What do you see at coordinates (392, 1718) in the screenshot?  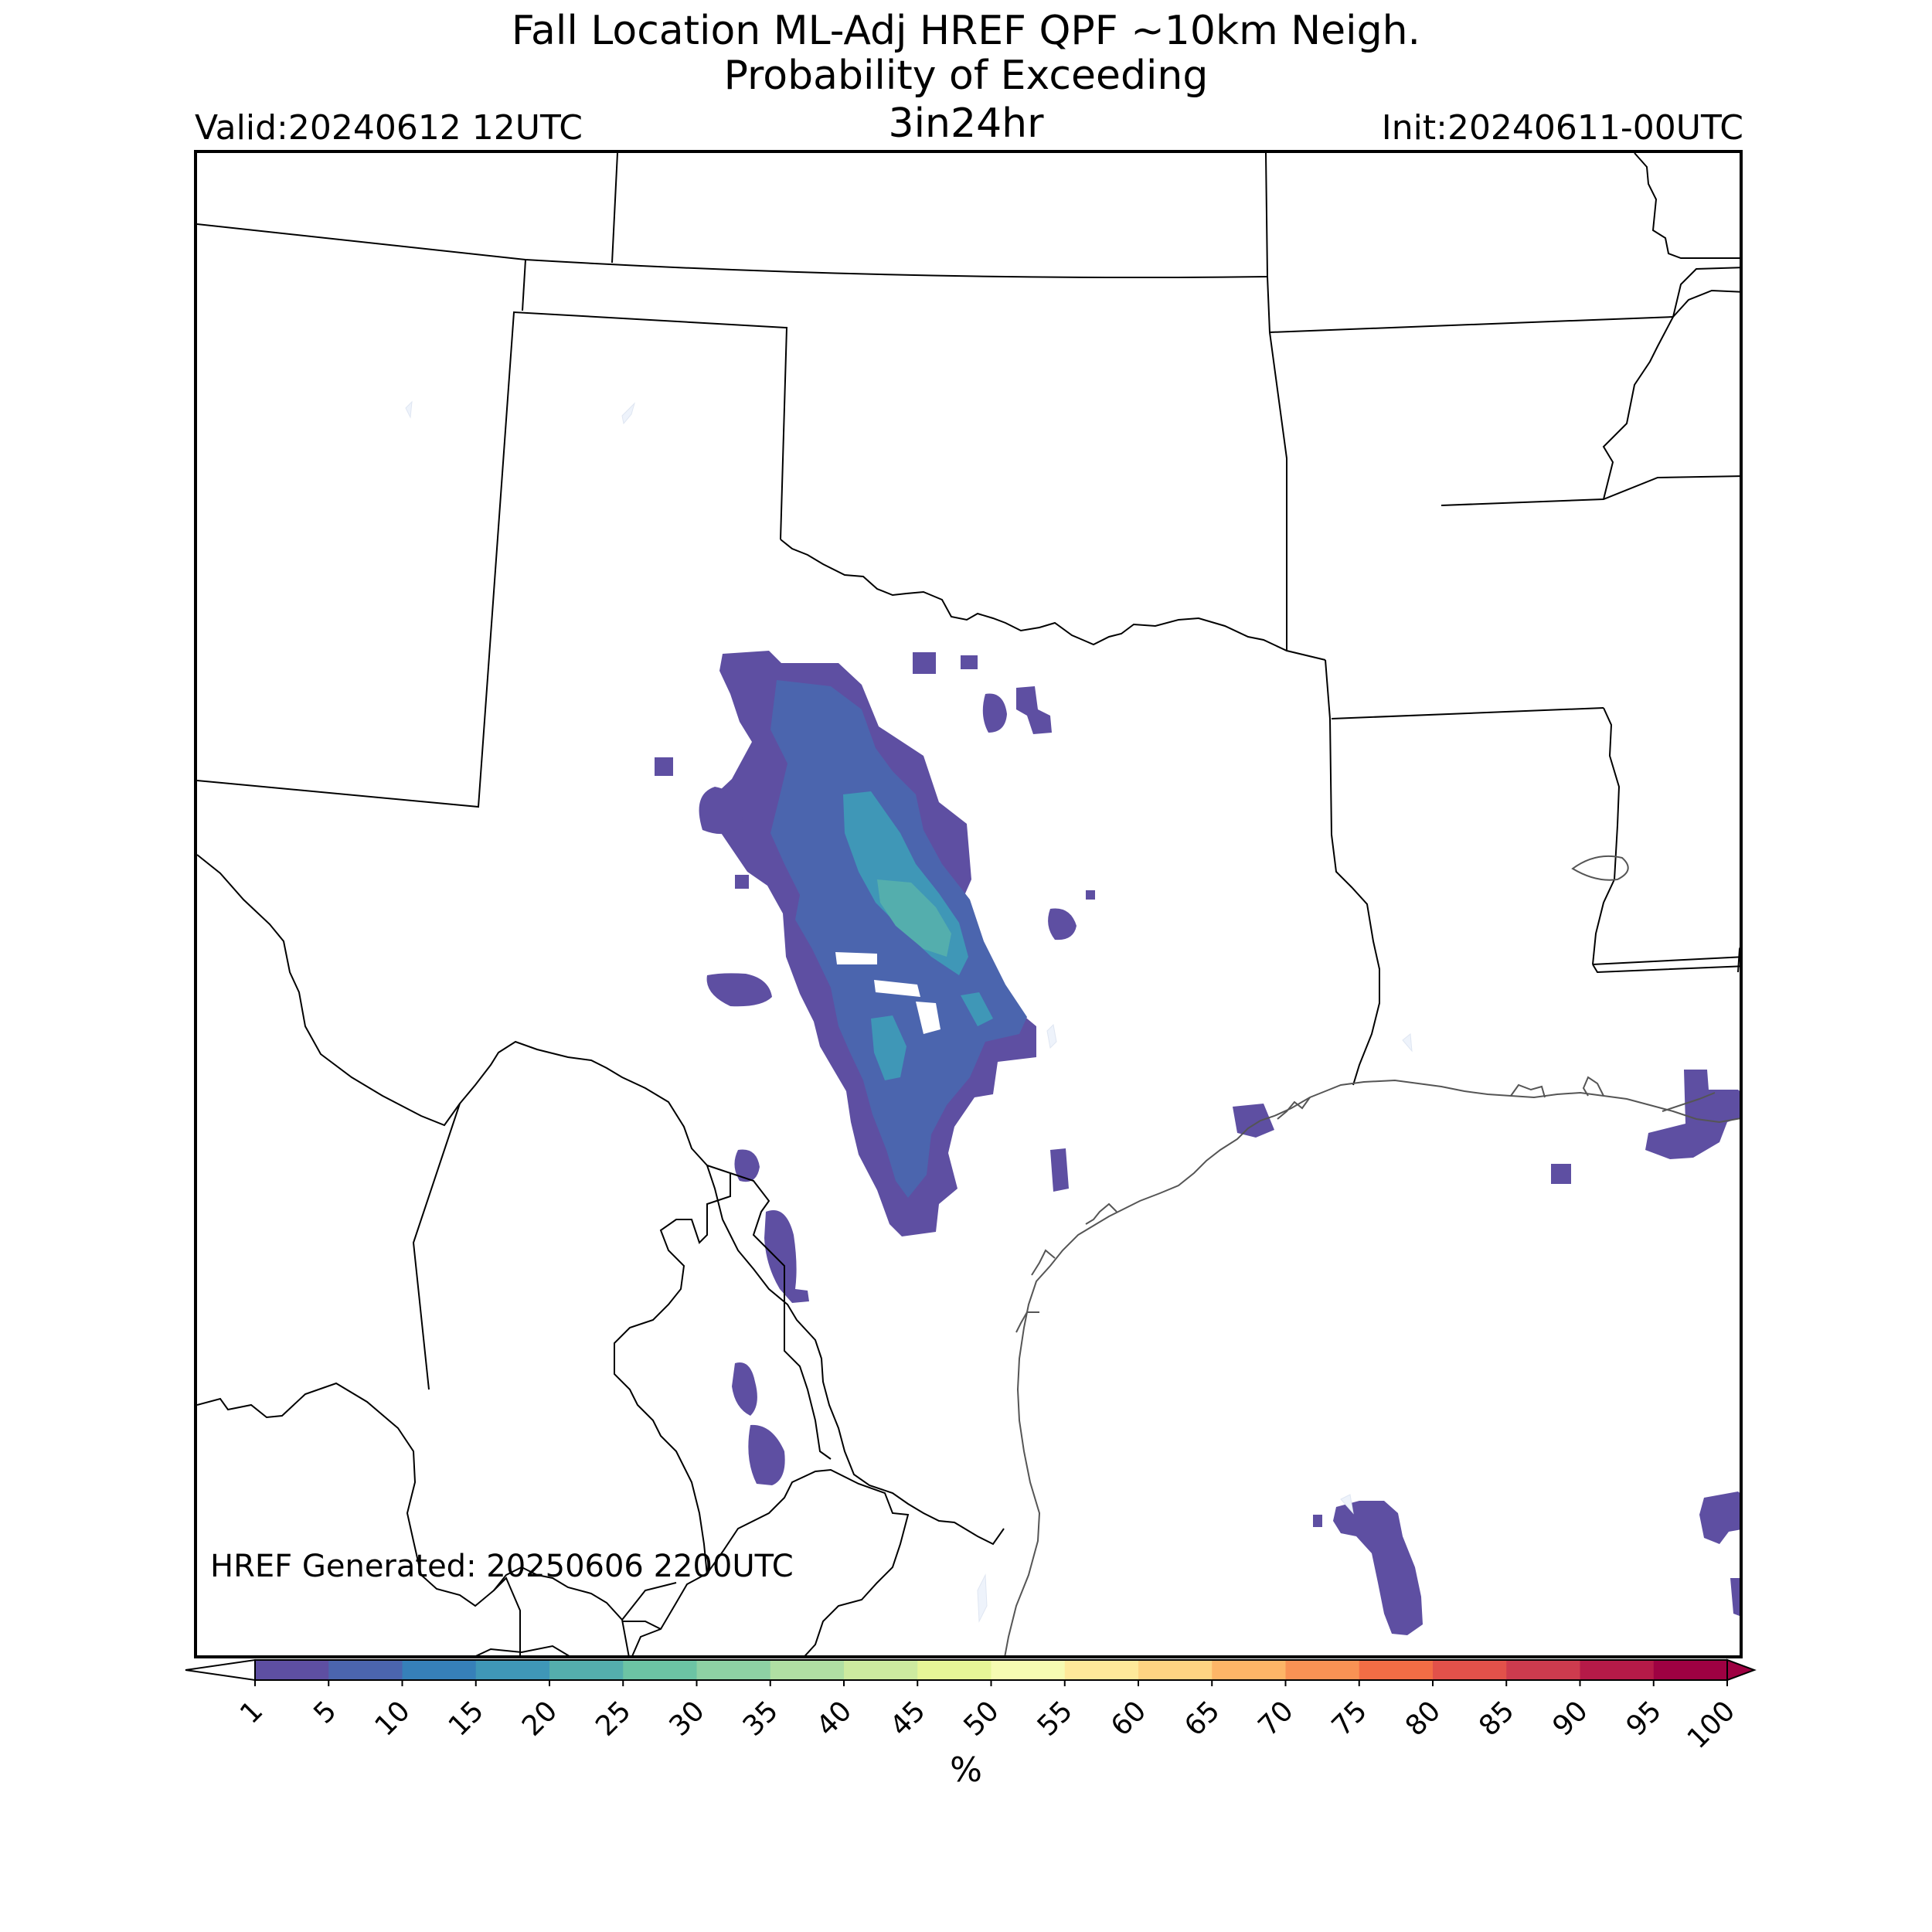 I see `colorbar-tick-label: 10` at bounding box center [392, 1718].